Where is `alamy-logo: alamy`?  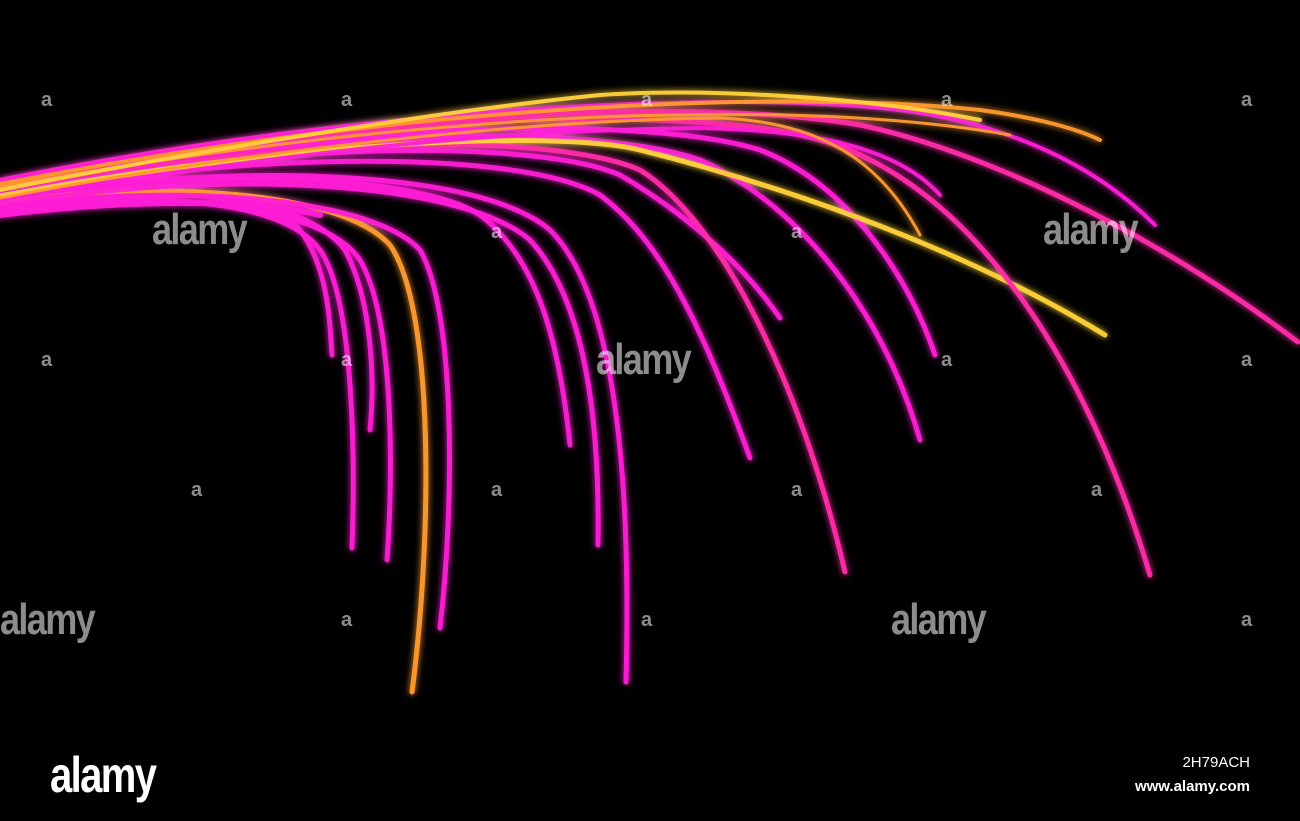 alamy-logo: alamy is located at coordinates (103, 775).